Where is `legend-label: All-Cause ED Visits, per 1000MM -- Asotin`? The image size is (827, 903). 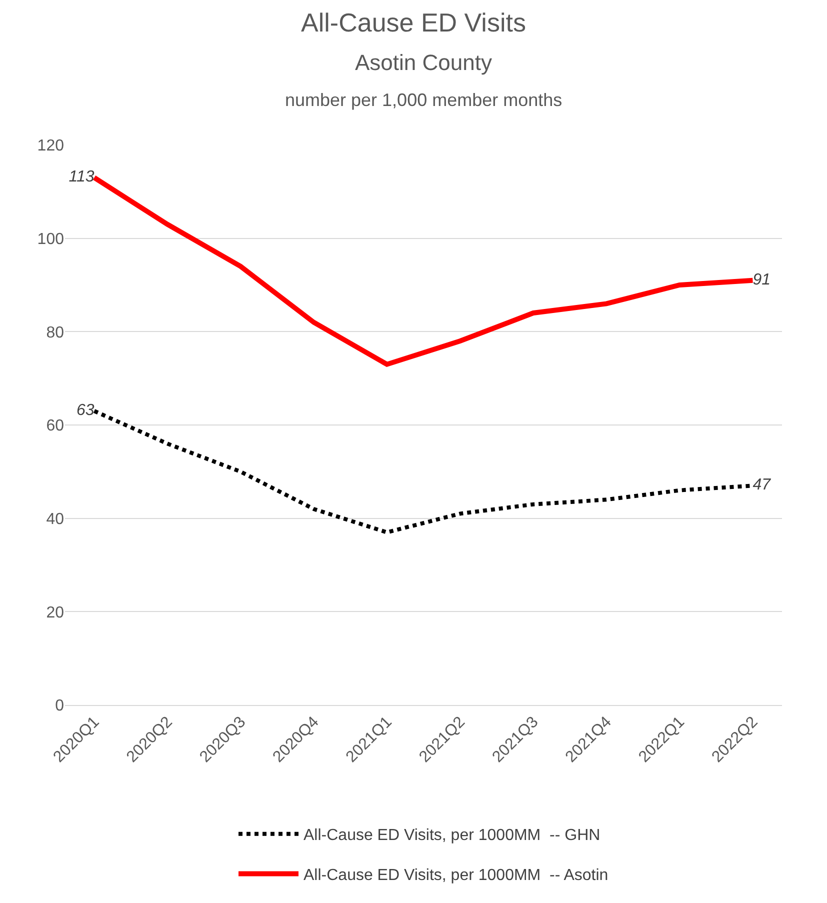
legend-label: All-Cause ED Visits, per 1000MM -- Asotin is located at coordinates (456, 875).